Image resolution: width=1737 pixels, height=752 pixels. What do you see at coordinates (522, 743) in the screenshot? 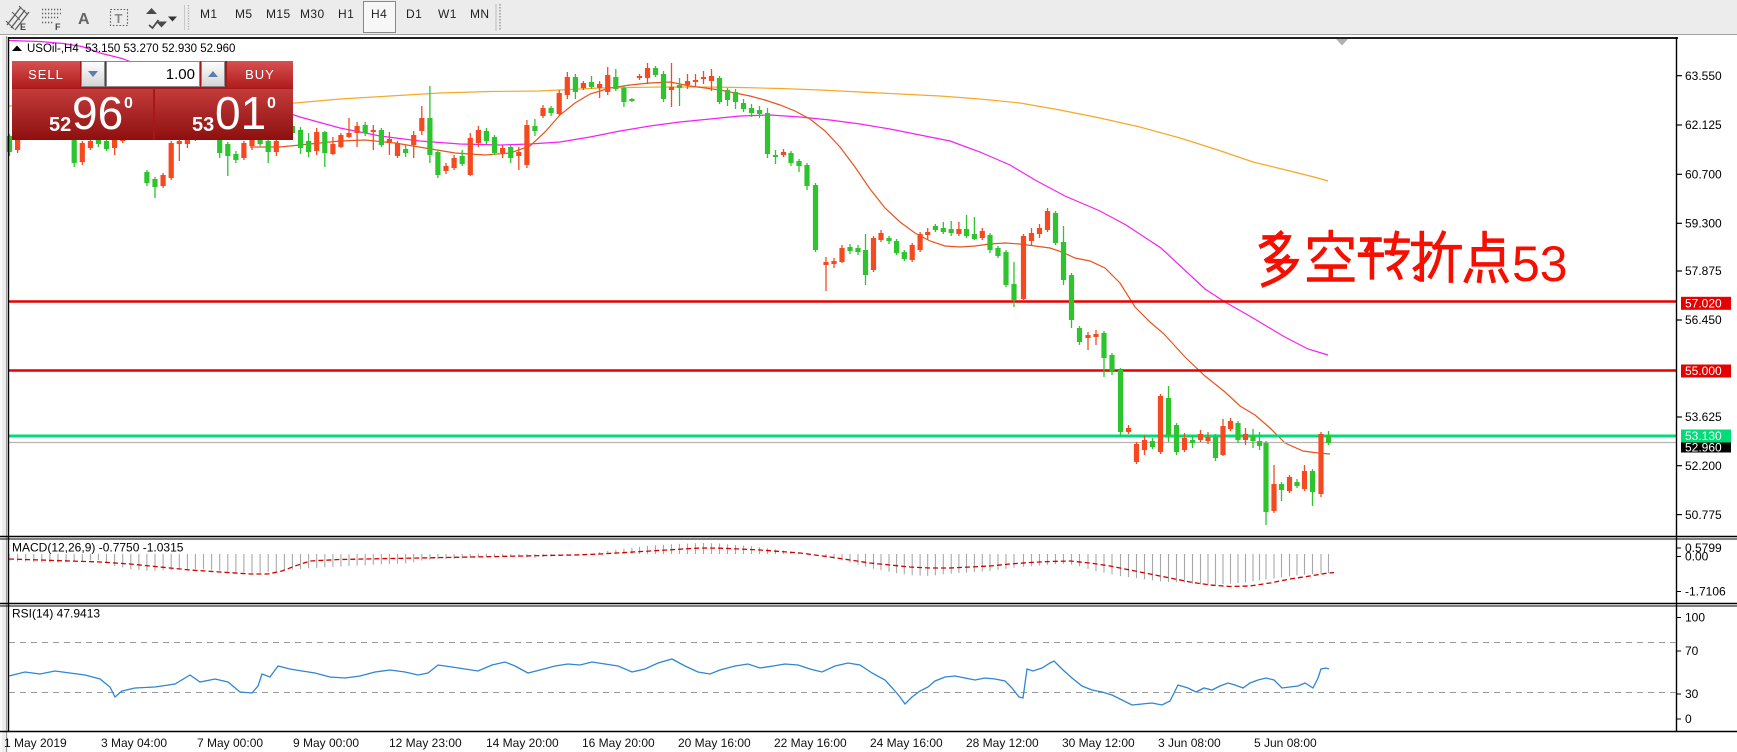
I see `svg-text: 14 May 20:00` at bounding box center [522, 743].